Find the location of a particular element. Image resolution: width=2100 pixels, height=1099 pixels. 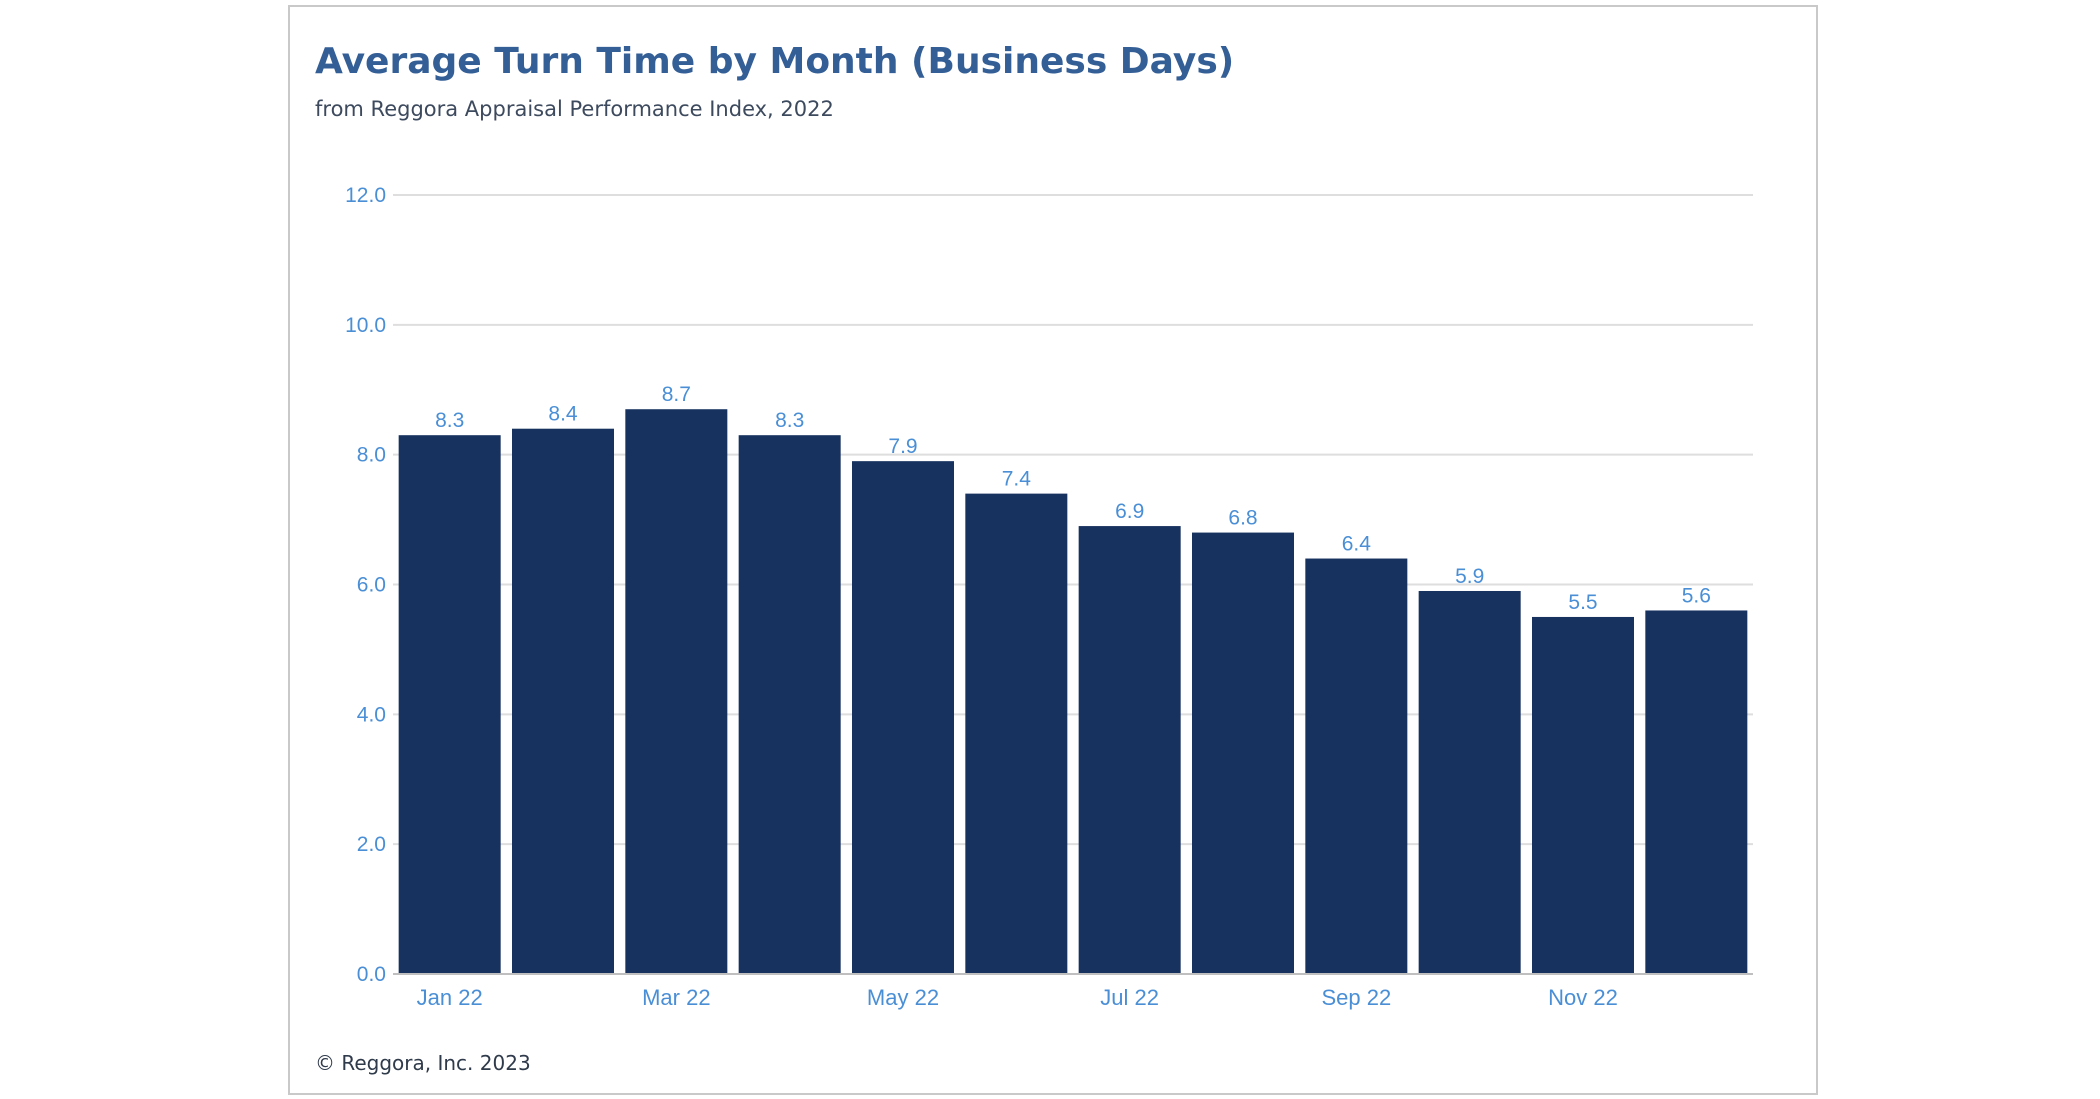

data-label: 5.5 is located at coordinates (1582, 602).